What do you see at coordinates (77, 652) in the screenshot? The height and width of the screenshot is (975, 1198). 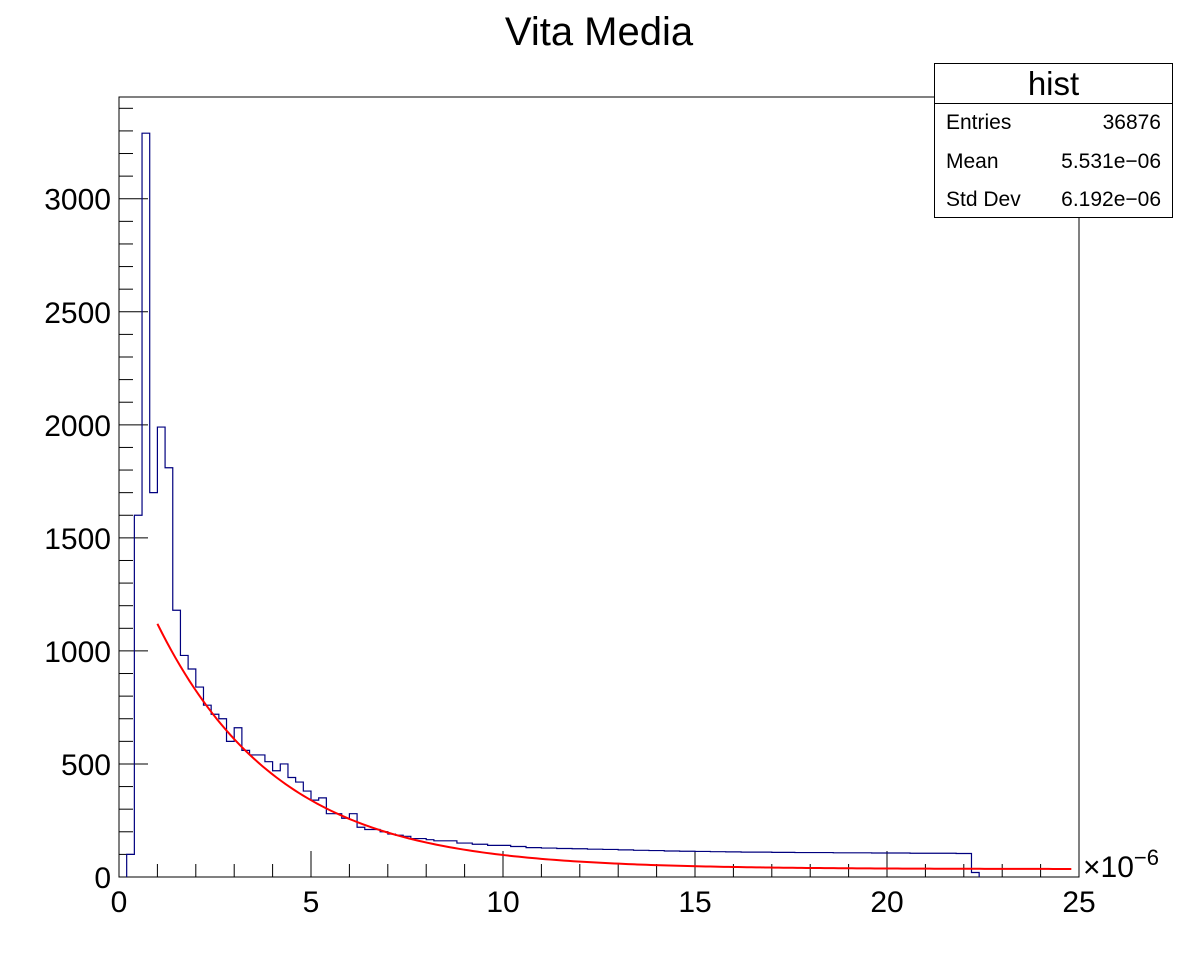 I see `y-tick-label: 1000` at bounding box center [77, 652].